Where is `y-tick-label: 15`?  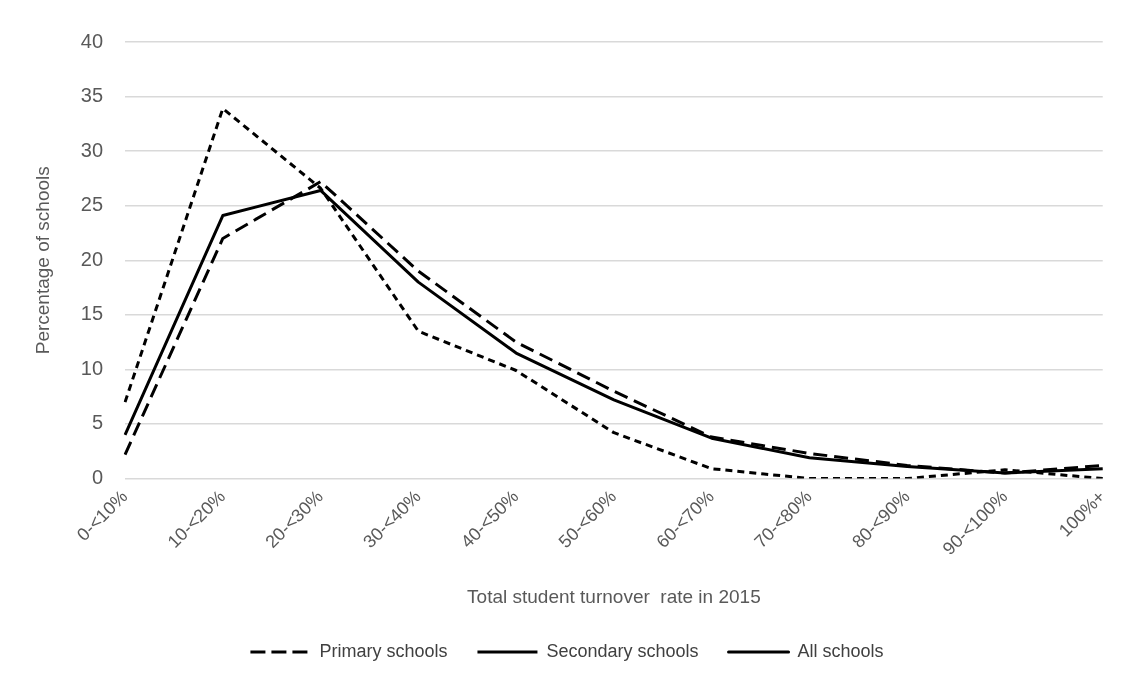 y-tick-label: 15 is located at coordinates (92, 313).